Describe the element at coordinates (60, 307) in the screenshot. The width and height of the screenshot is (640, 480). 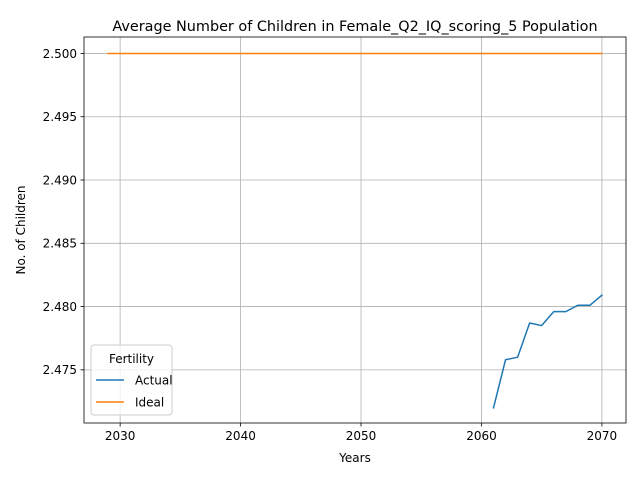
I see `y-tick-label: 2.480` at that location.